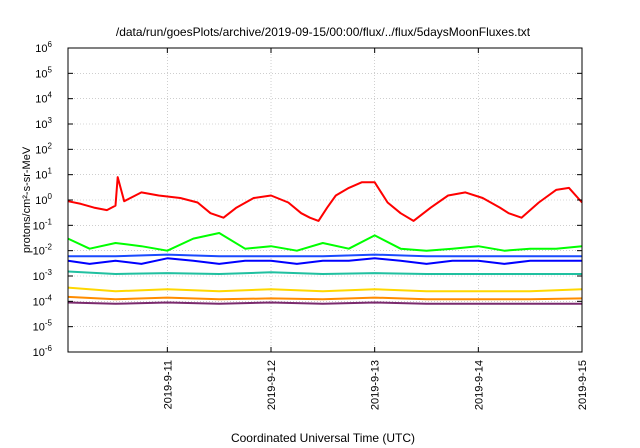  Describe the element at coordinates (43, 351) in the screenshot. I see `y-tick-label: 10⁻⁶` at that location.